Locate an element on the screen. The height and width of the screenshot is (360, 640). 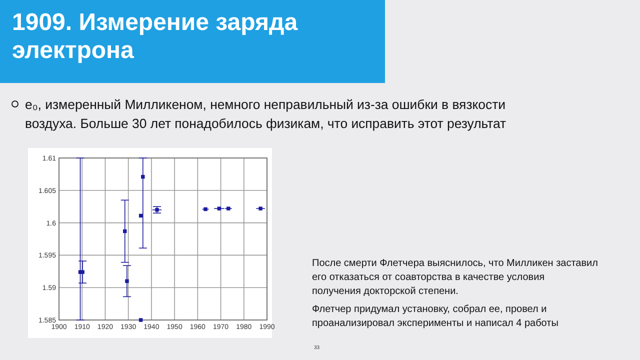
text: После смерти Флетчера выяснилось, что Милликен заставил его отказаться от соавторства в качестве условия получения докторской степени. is located at coordinates (455, 277).